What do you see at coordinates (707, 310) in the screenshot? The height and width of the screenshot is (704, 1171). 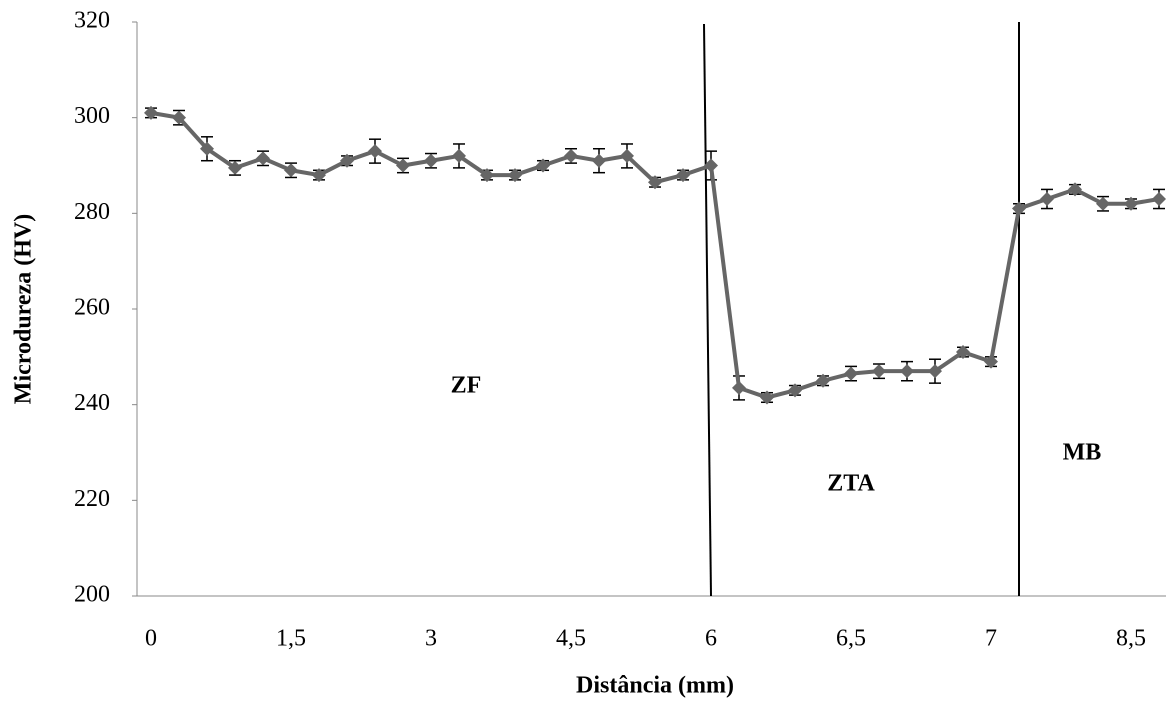 I see `region-divider` at bounding box center [707, 310].